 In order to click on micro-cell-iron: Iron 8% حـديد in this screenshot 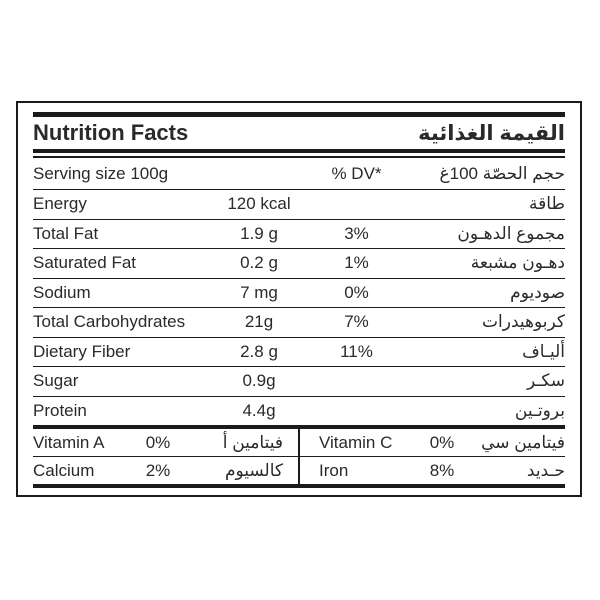, I will do `click(432, 471)`.